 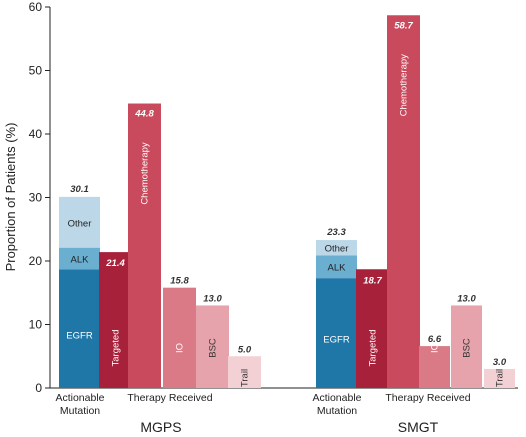 I want to click on value-label-targeted: 18.7, so click(x=372, y=280).